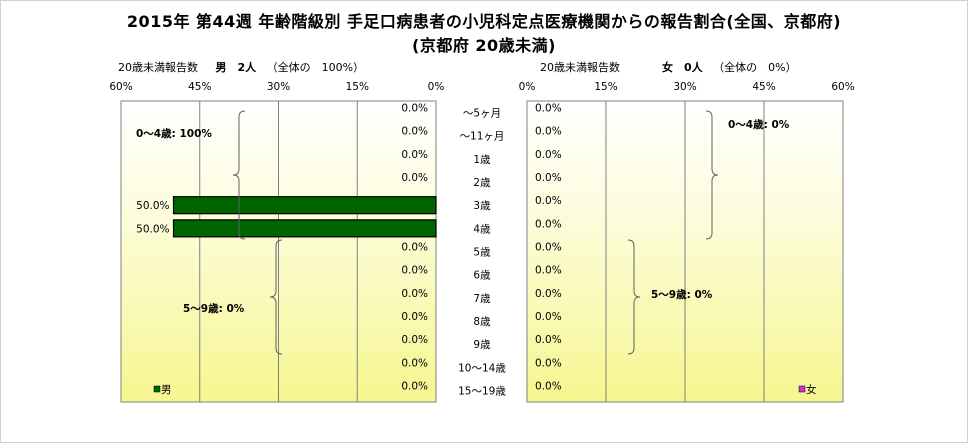  Describe the element at coordinates (759, 124) in the screenshot. I see `female-0-4-annotation: 0～4歳: 0%` at that location.